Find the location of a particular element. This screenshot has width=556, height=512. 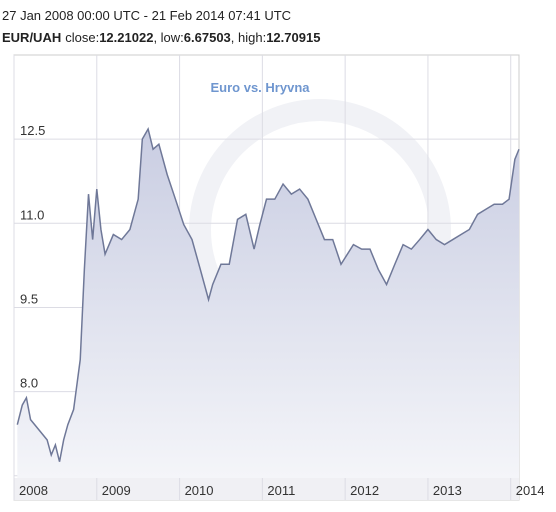

chart-title: Euro vs. Hryvna is located at coordinates (261, 87).